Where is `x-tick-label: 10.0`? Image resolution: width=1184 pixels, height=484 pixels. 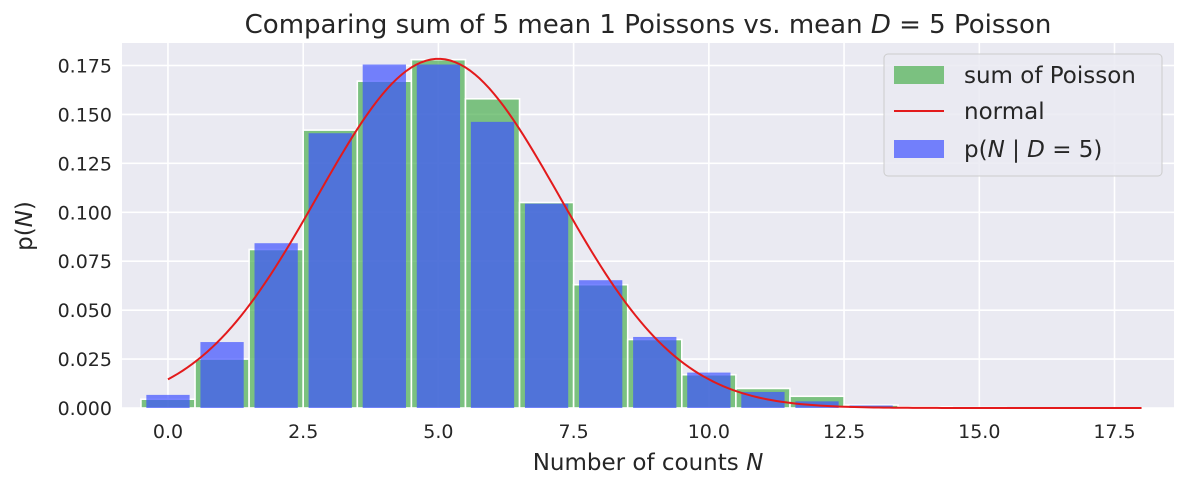
x-tick-label: 10.0 is located at coordinates (709, 432).